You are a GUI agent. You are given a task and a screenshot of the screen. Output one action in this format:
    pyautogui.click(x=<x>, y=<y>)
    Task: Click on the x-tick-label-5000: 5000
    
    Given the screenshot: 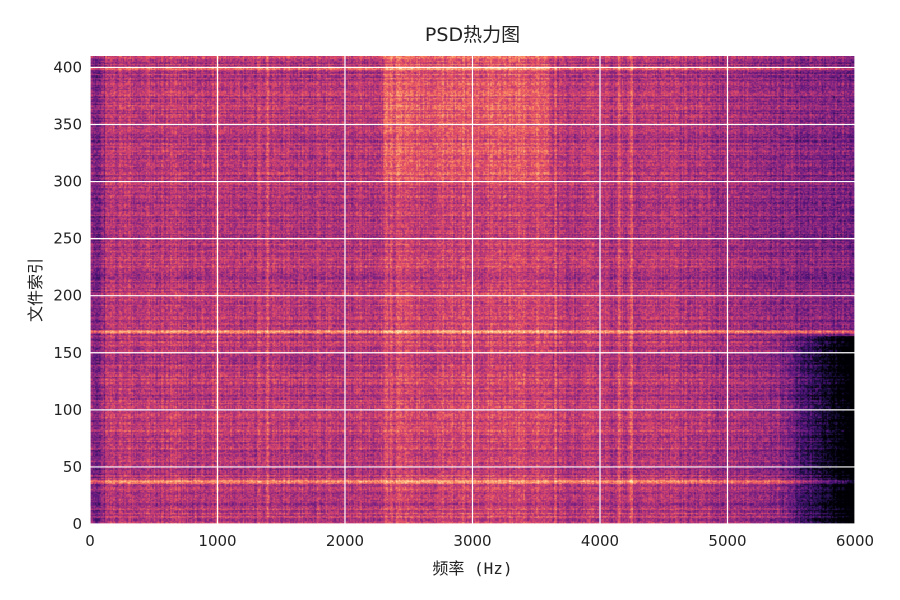 What is the action you would take?
    pyautogui.click(x=727, y=541)
    